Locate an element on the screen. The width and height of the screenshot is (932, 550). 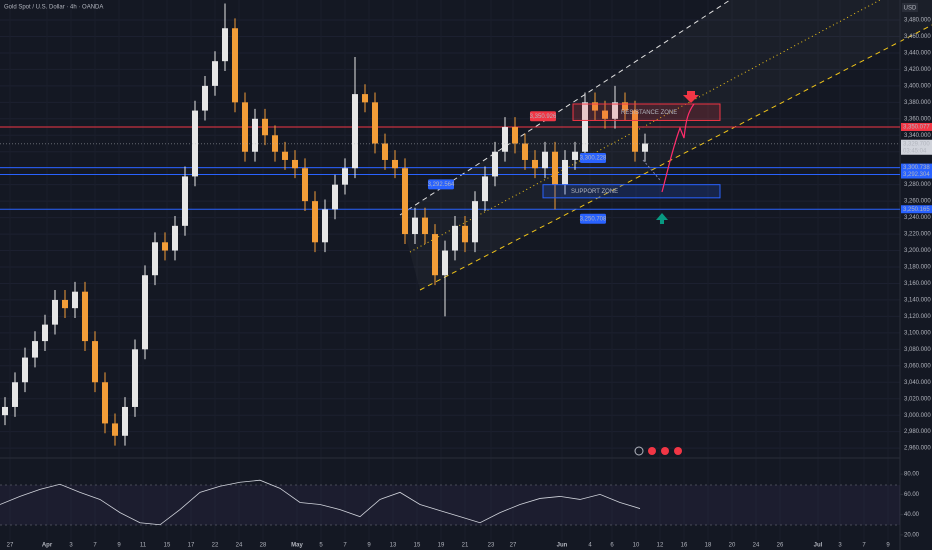
x-tick-label: 23 is located at coordinates (491, 546).